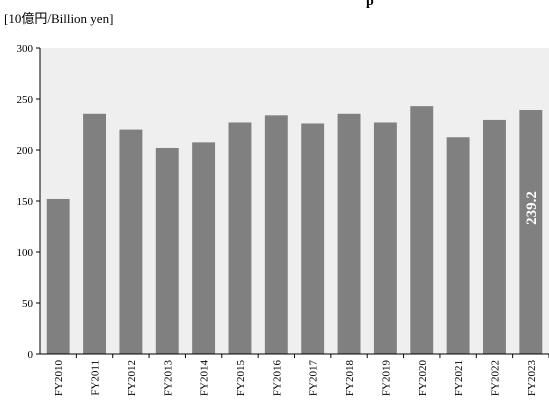 The height and width of the screenshot is (408, 549). I want to click on x-tick-label: FY2021, so click(459, 378).